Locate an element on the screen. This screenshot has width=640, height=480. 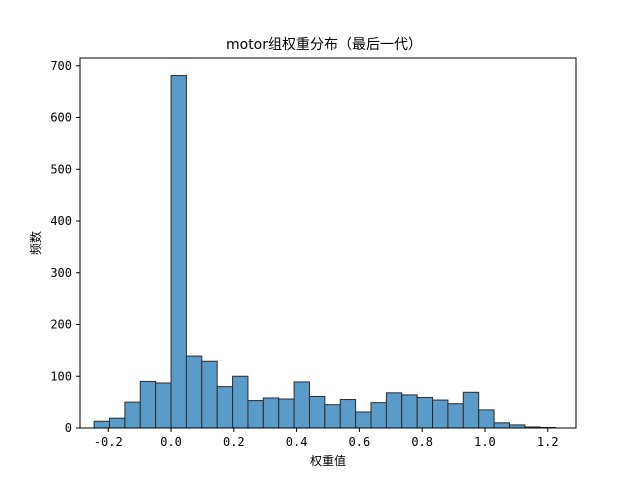
x-tick-label: 0.2 is located at coordinates (234, 442).